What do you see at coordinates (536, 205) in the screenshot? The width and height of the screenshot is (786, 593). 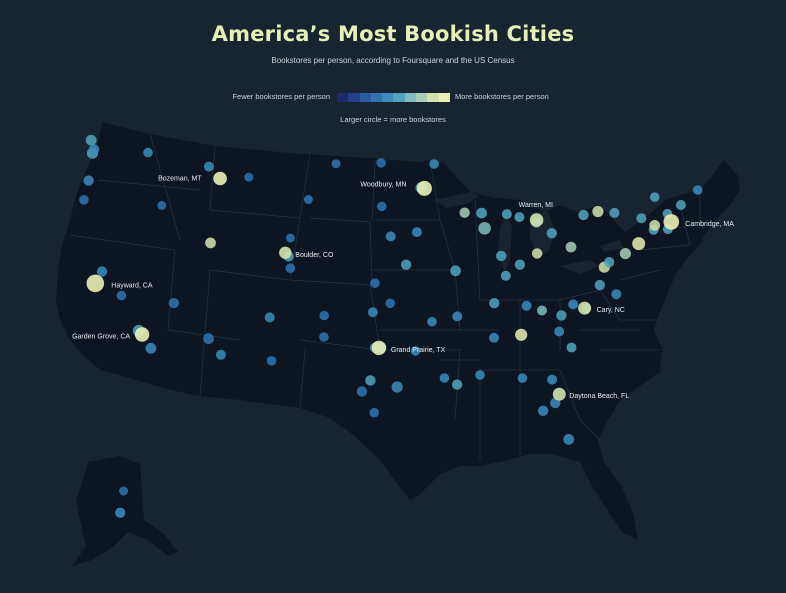 I see `city-label: Warren, MI` at bounding box center [536, 205].